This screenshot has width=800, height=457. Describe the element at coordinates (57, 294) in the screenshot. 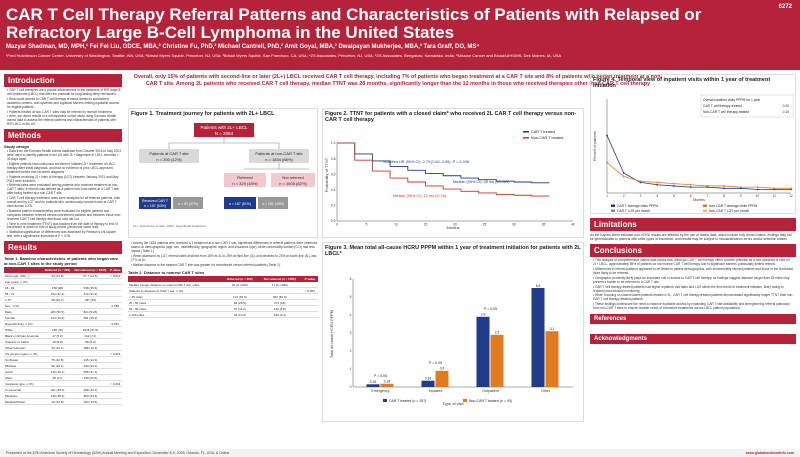

I see `table-cell: 103 (31.3)` at that location.